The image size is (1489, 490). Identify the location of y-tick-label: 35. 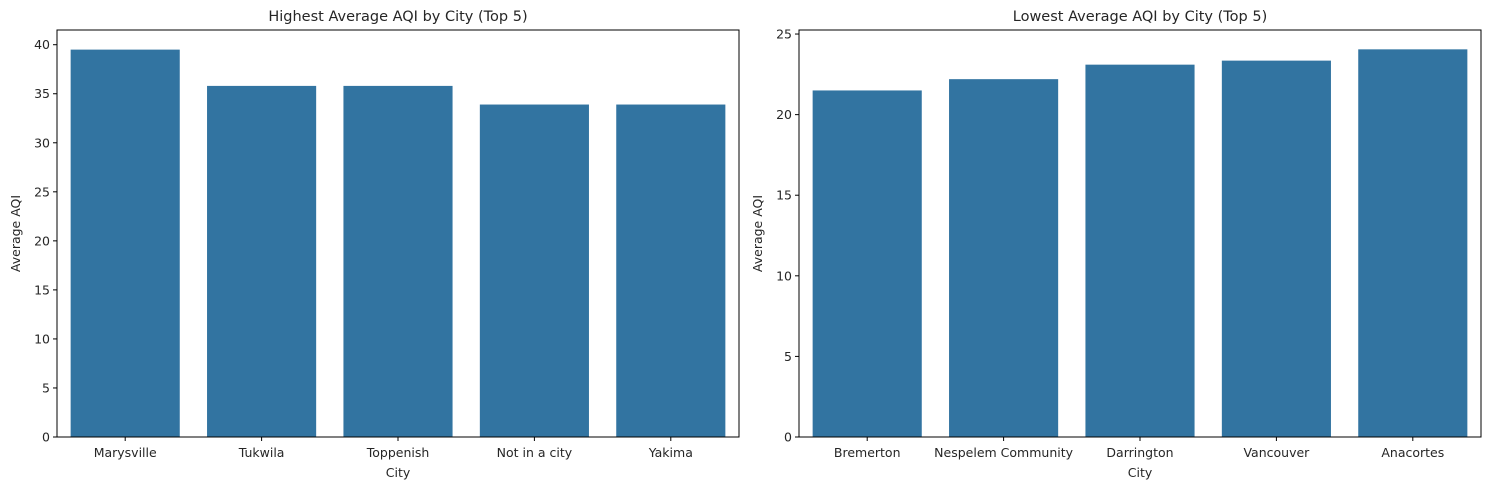
(42, 93).